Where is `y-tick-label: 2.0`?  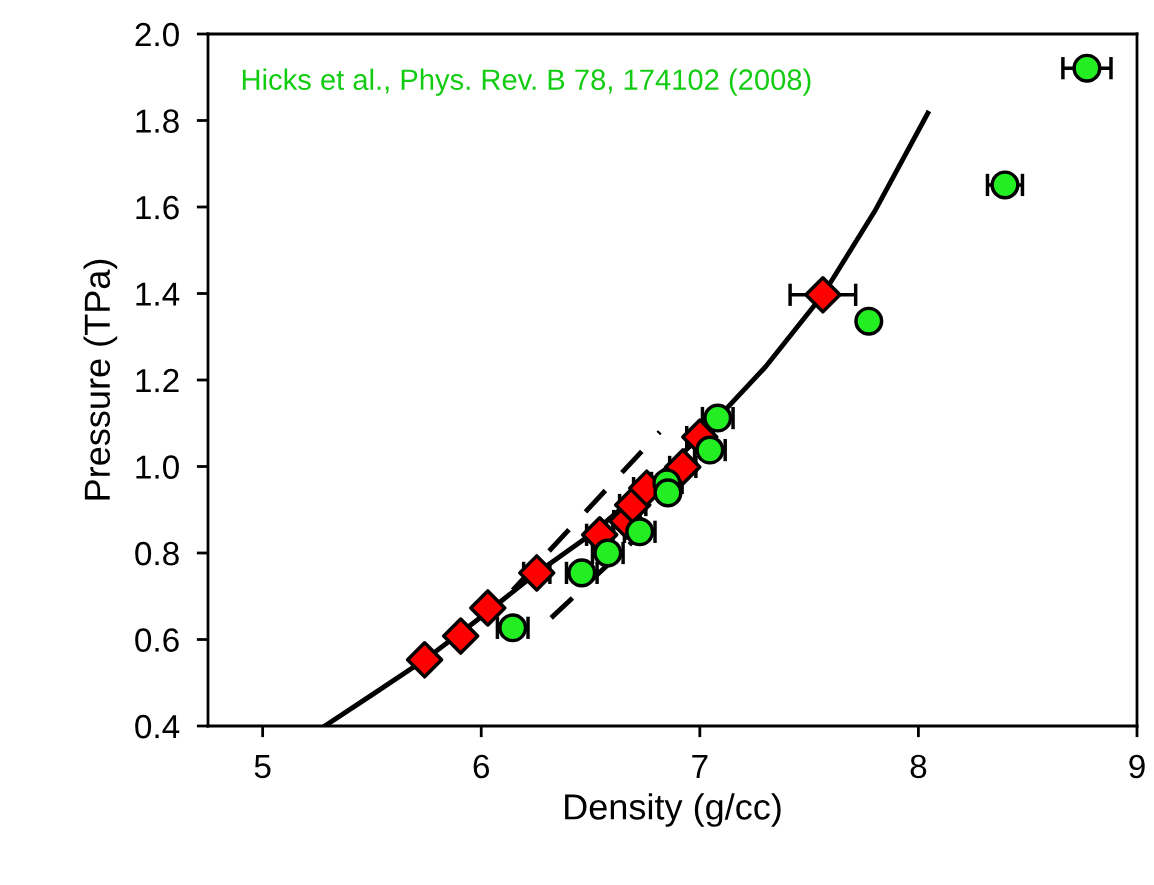
y-tick-label: 2.0 is located at coordinates (157, 34).